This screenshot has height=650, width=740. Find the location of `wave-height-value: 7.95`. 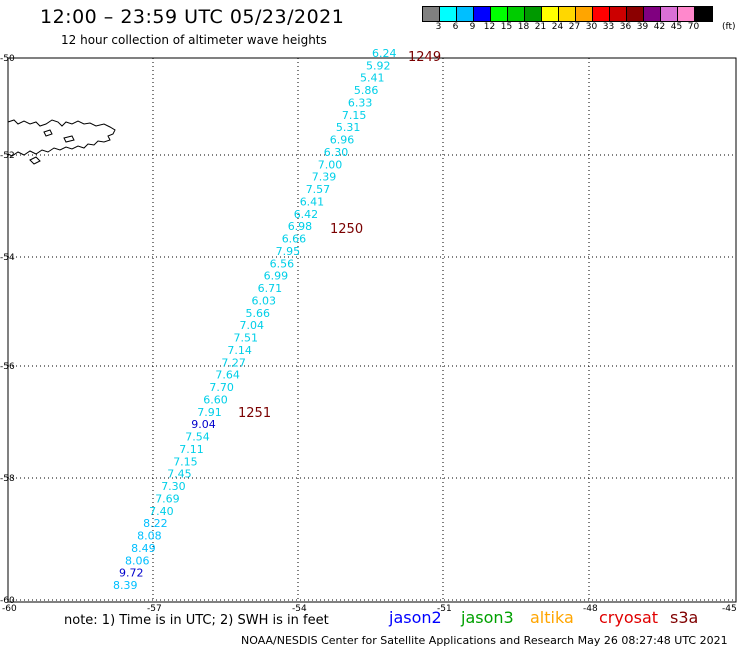

wave-height-value: 7.95 is located at coordinates (288, 251).